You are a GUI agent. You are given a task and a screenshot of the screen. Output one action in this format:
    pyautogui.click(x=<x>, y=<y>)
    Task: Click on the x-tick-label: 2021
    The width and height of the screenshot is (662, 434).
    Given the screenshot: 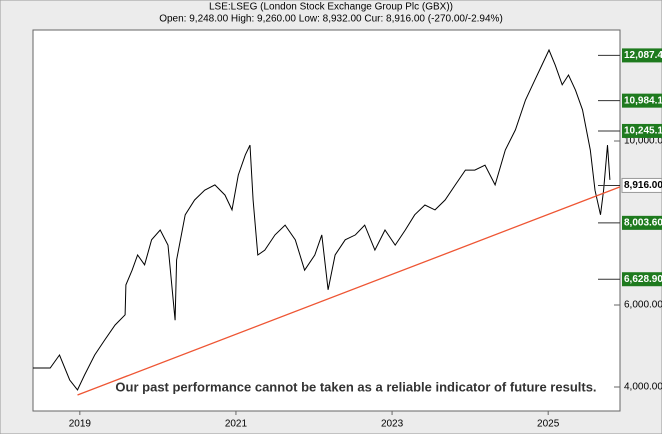 What is the action you would take?
    pyautogui.click(x=236, y=424)
    